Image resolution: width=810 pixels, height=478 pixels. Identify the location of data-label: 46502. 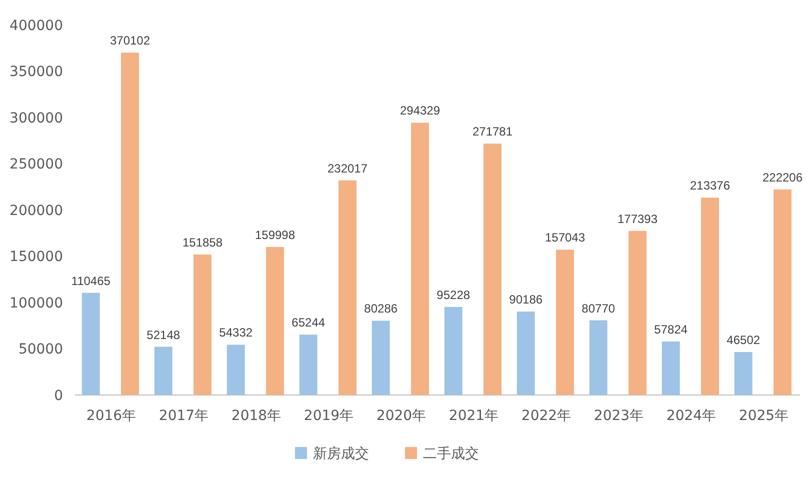
(743, 339).